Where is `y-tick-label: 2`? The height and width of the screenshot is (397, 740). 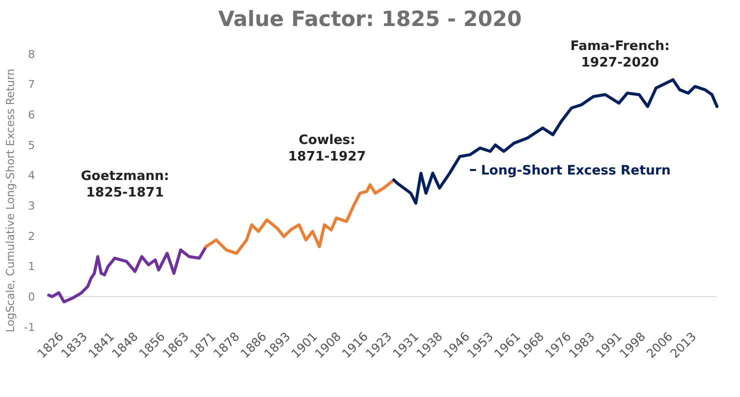
y-tick-label: 2 is located at coordinates (31, 236).